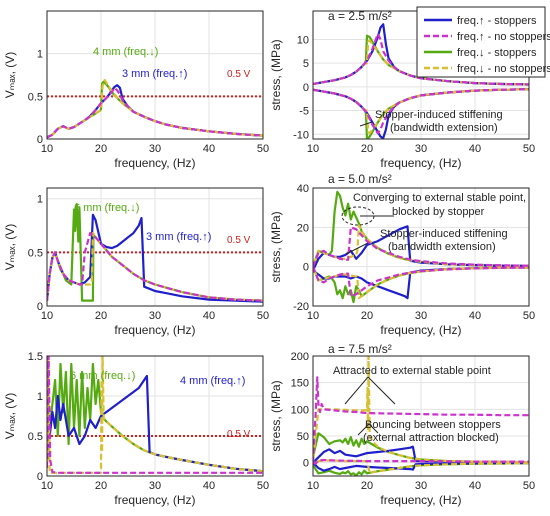 This screenshot has height=516, width=550. I want to click on panel-r3-voltage-ytick-3: 1.5, so click(35, 357).